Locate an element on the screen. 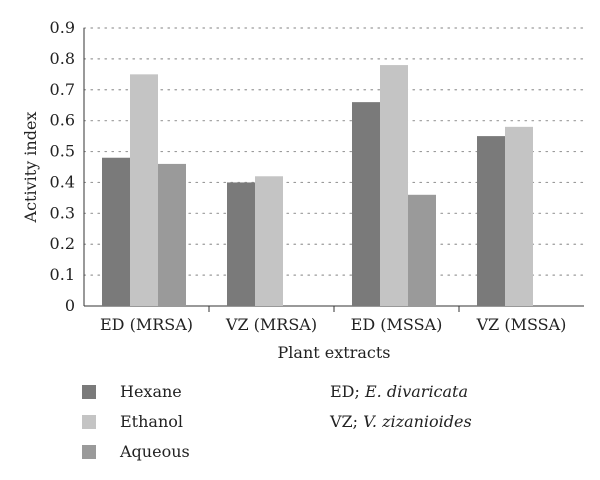 This screenshot has height=480, width=600. species-name-vz: V. zizanioides is located at coordinates (417, 421).